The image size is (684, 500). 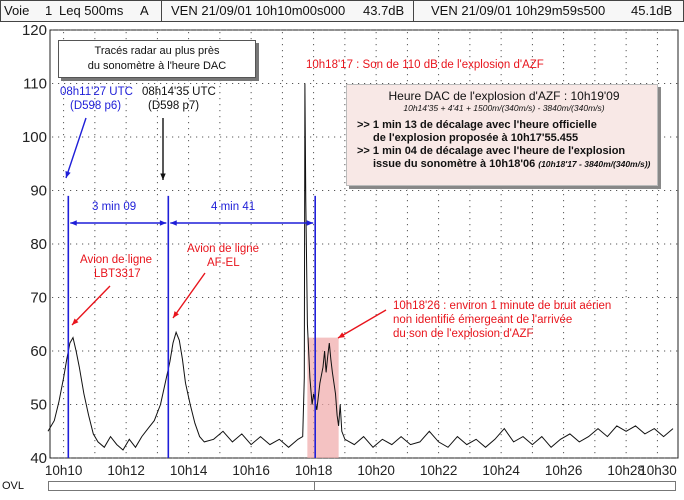 I want to click on plane-2-arrow, so click(x=189, y=295).